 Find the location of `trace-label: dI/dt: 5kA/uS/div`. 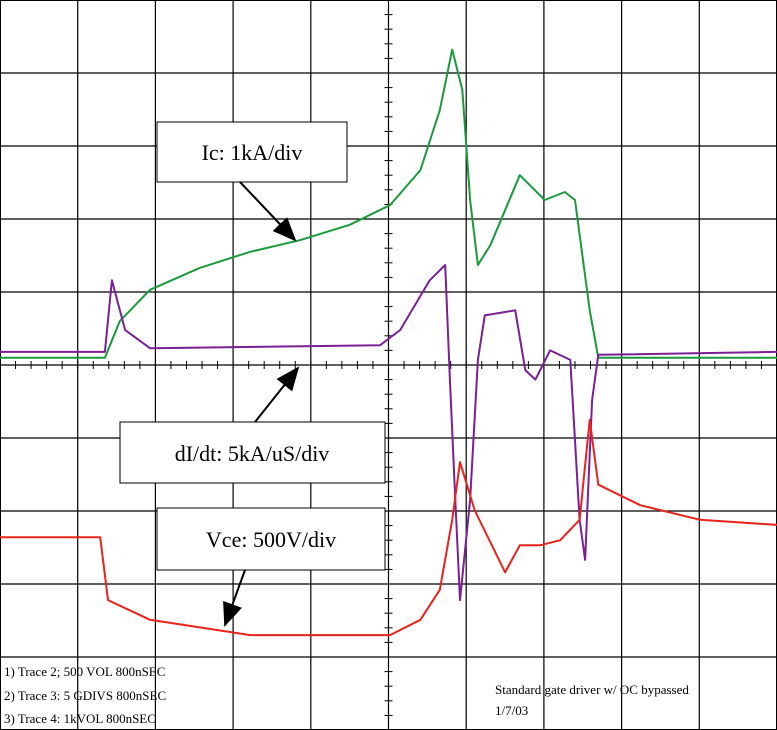

trace-label: dI/dt: 5kA/uS/div is located at coordinates (252, 453).